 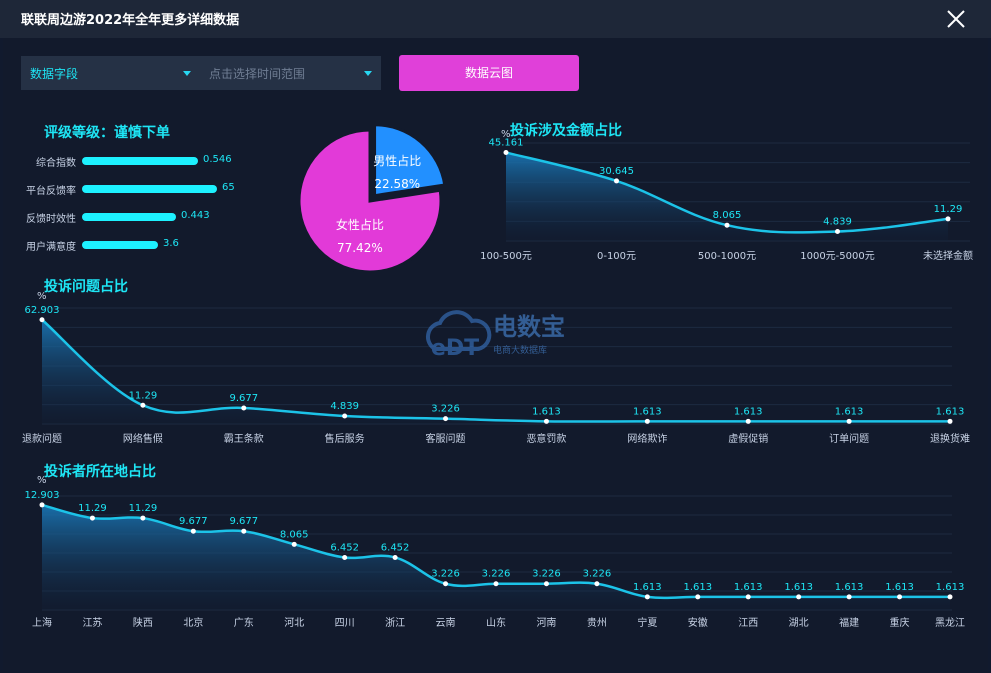 I want to click on x-tick-label: 江苏, so click(x=92, y=622).